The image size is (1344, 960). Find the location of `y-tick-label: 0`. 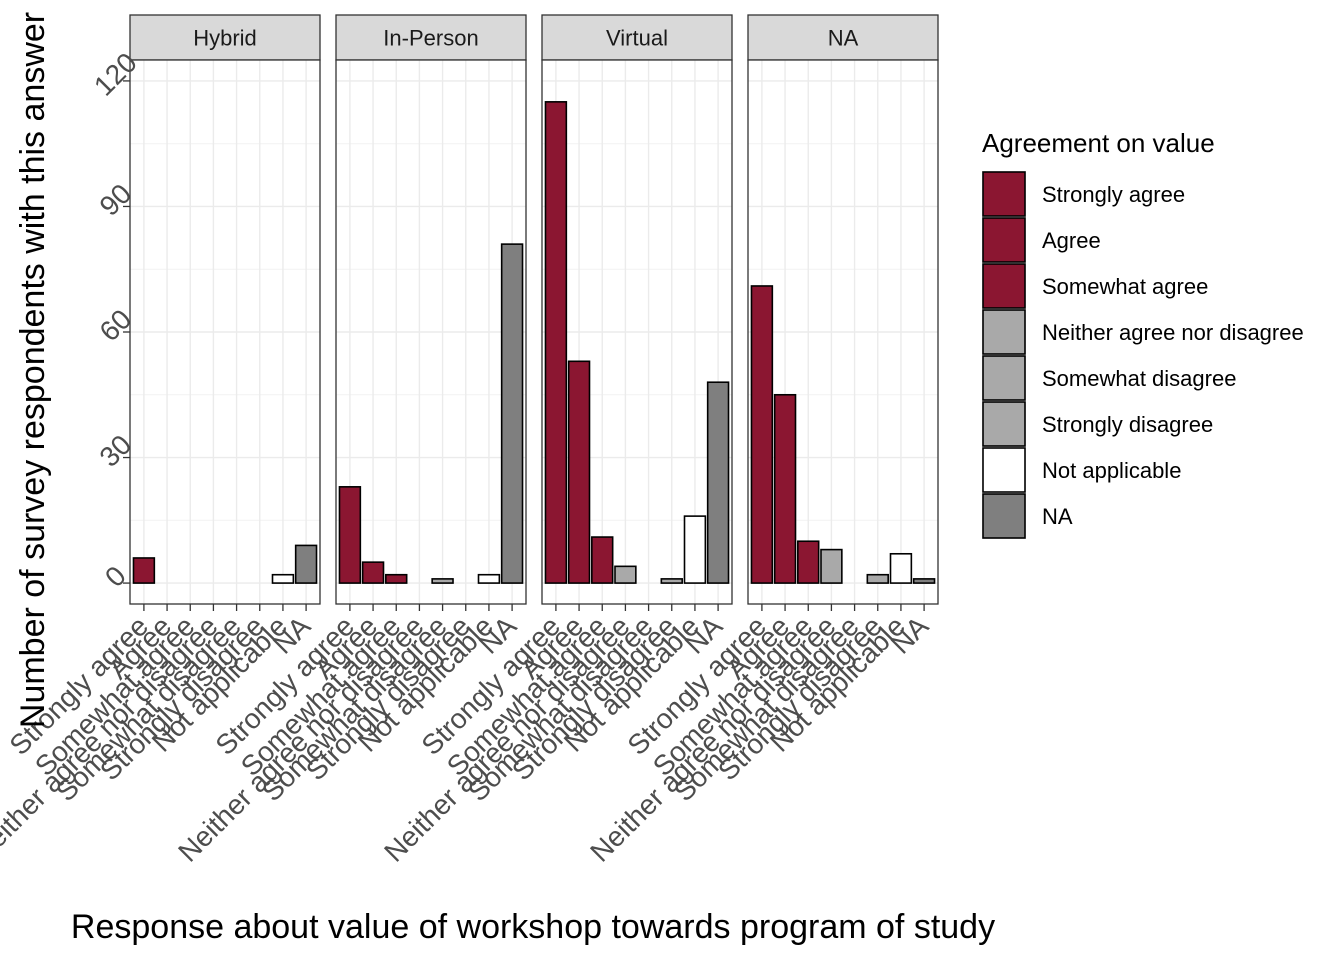

y-tick-label: 0 is located at coordinates (115, 576).